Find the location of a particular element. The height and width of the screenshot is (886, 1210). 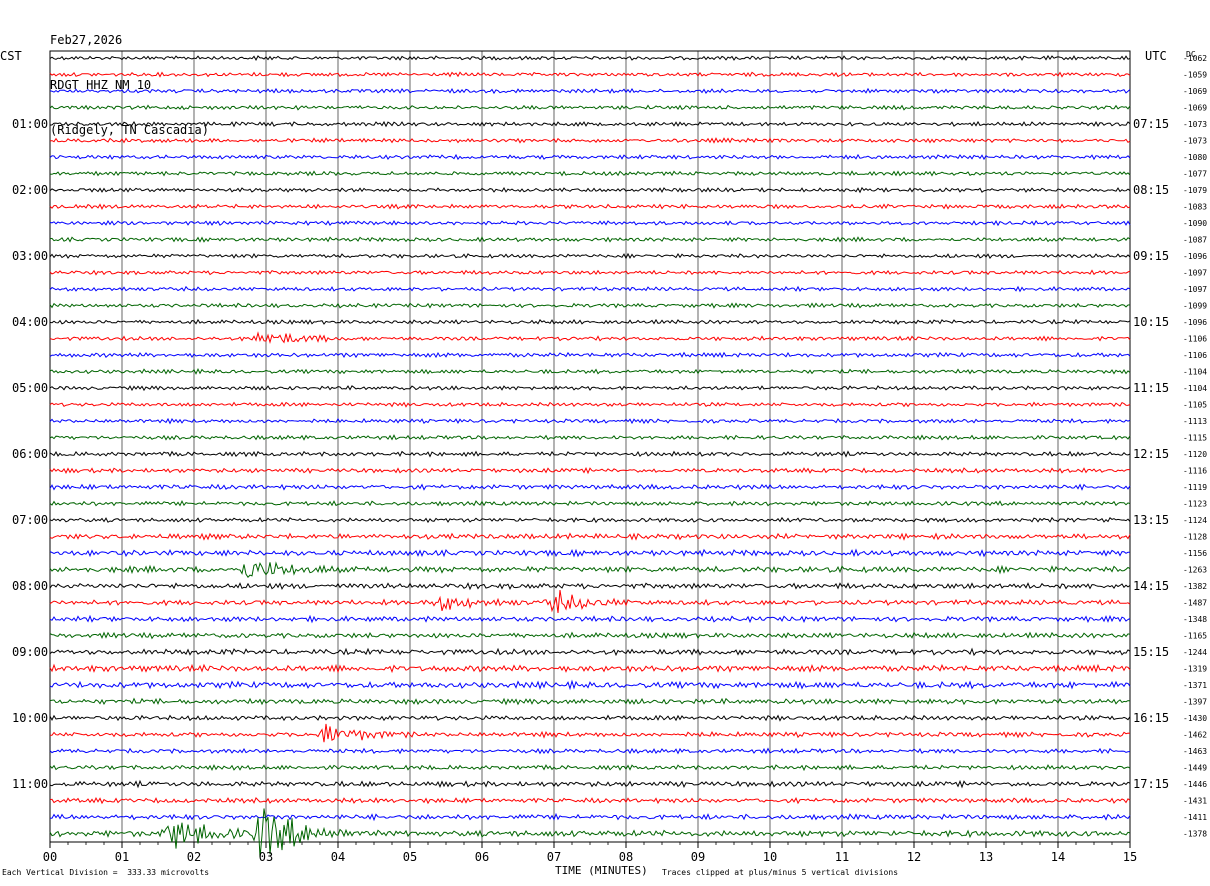

left-hour-label: 10:00 is located at coordinates (30, 718).